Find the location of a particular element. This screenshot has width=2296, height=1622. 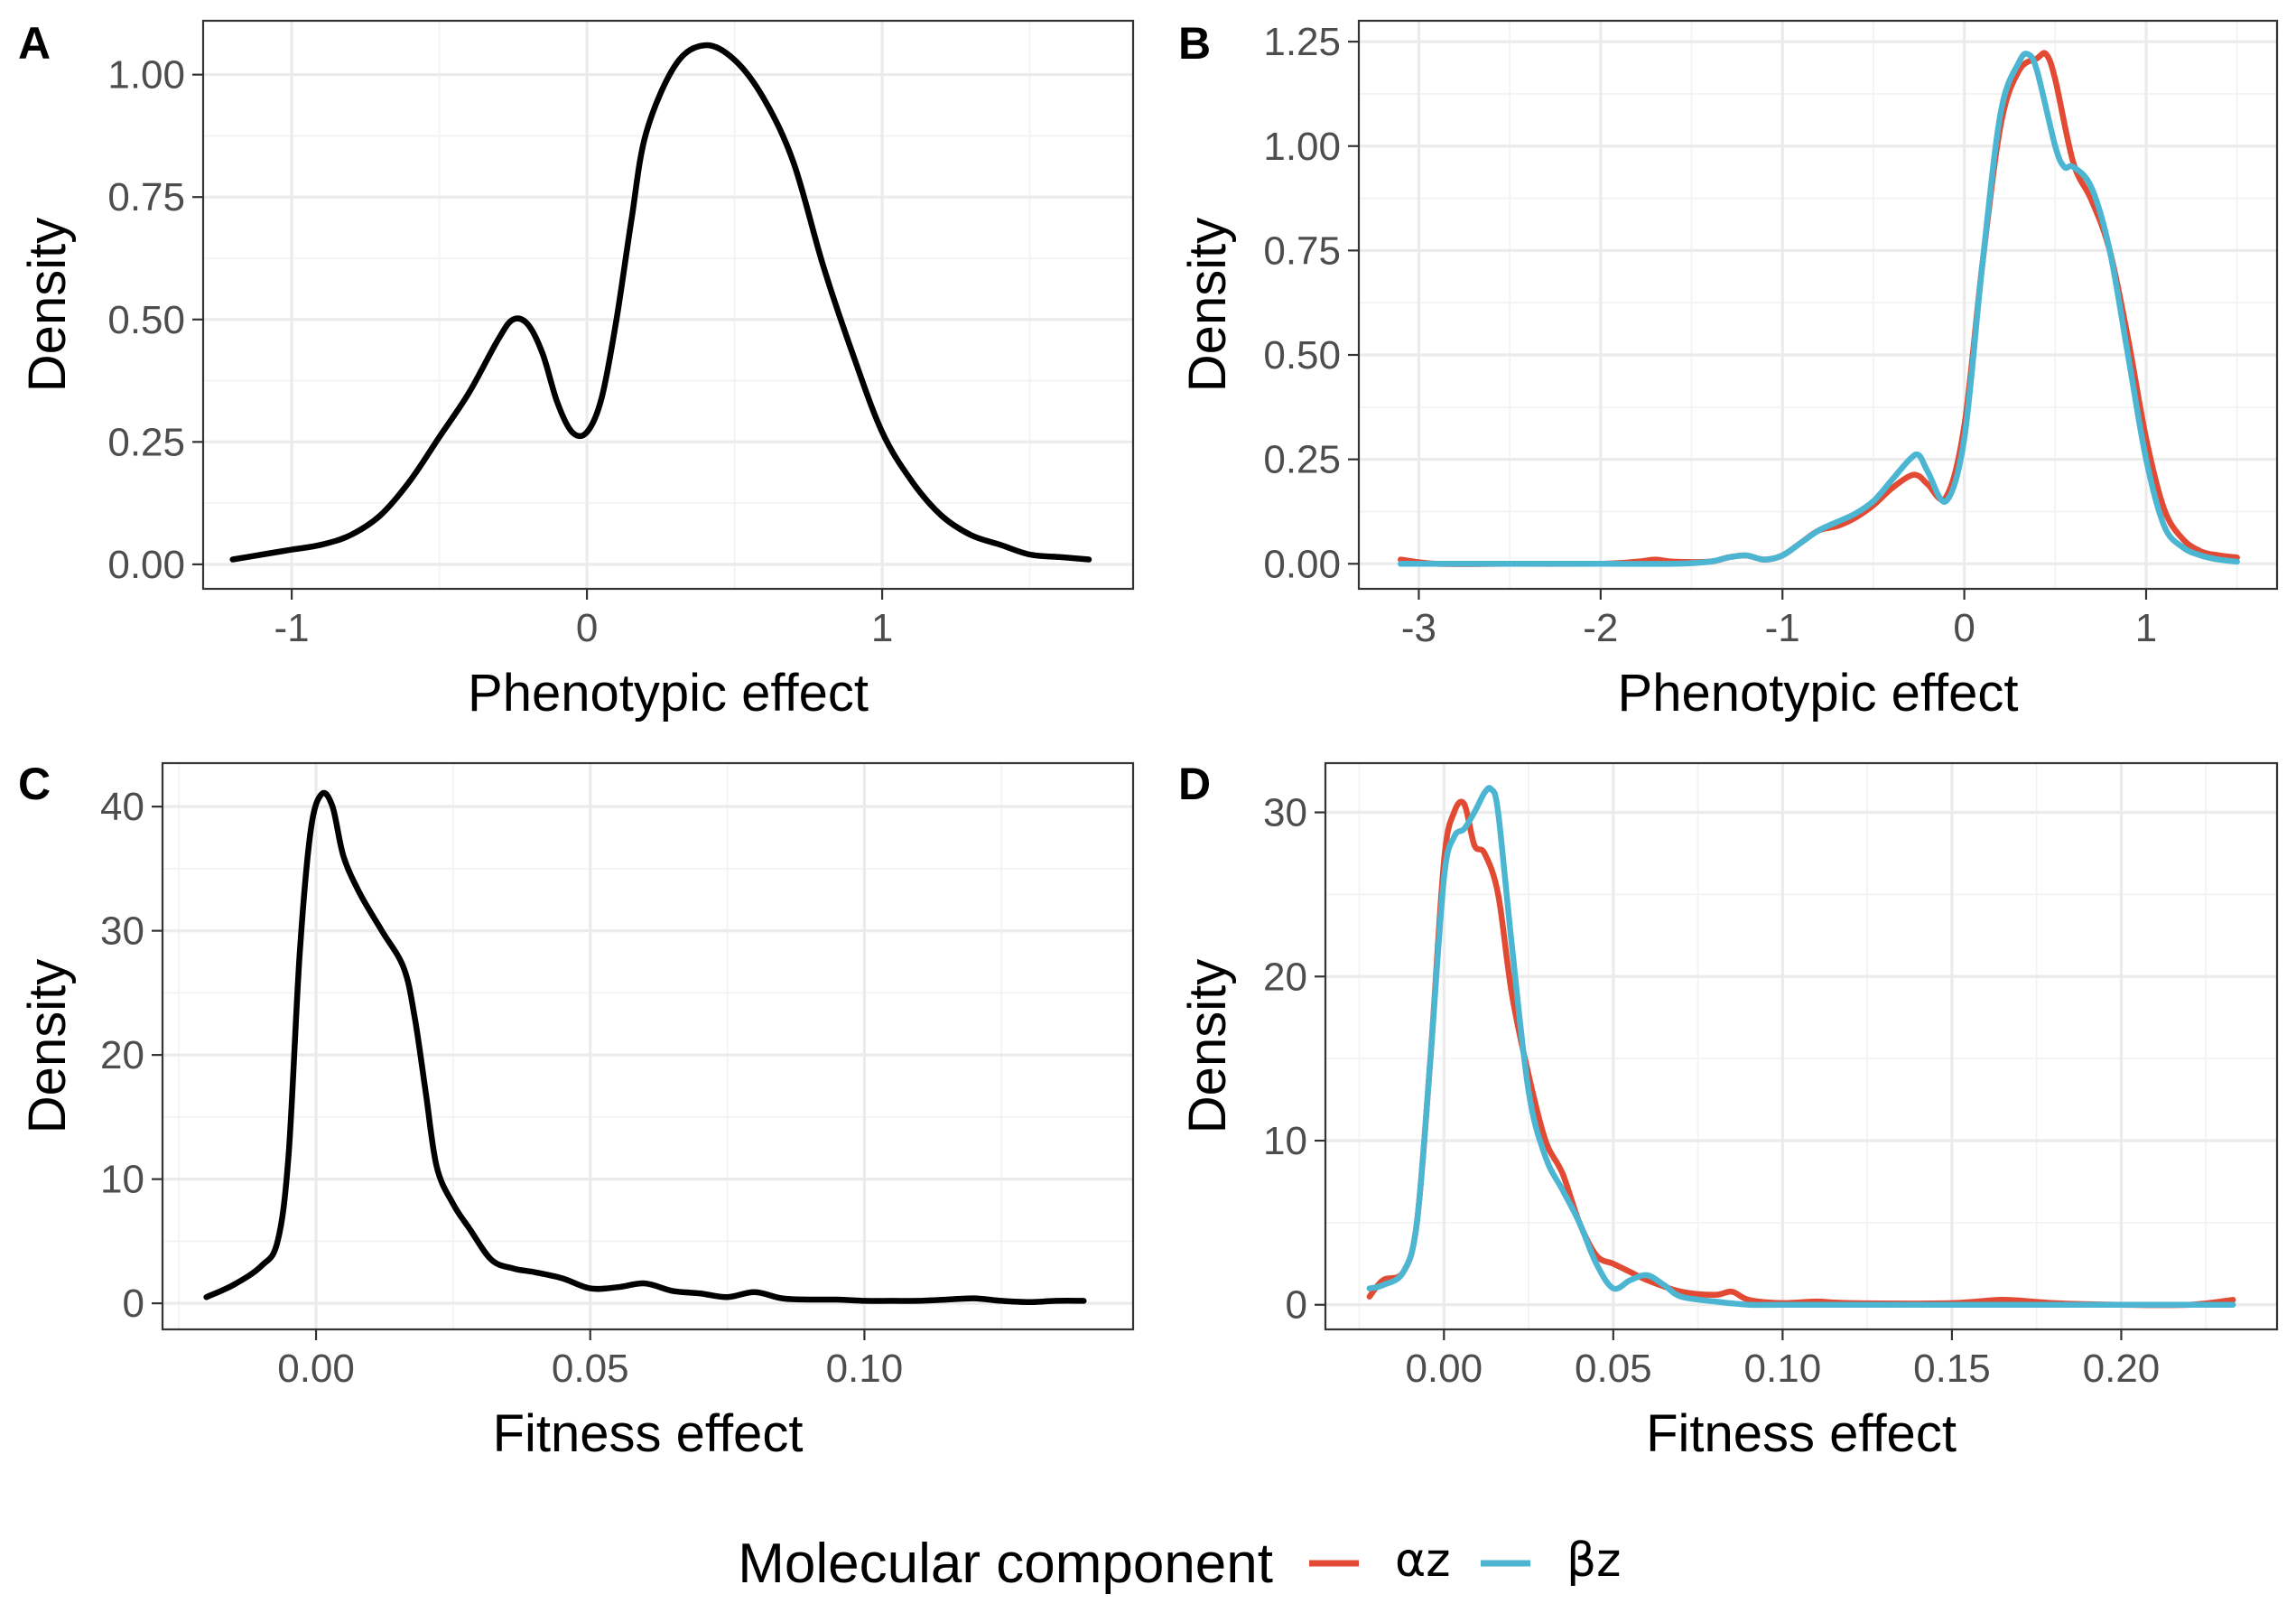

x-tick-label: -3 is located at coordinates (1418, 628).